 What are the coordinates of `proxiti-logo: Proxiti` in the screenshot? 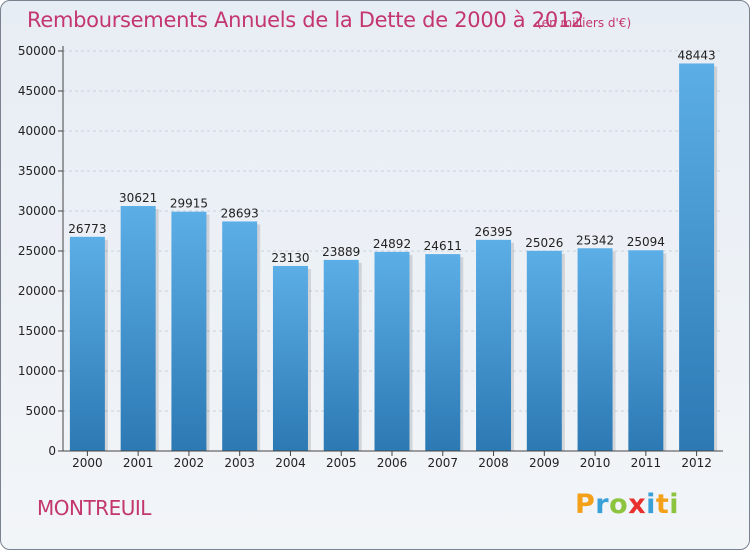 It's located at (627, 504).